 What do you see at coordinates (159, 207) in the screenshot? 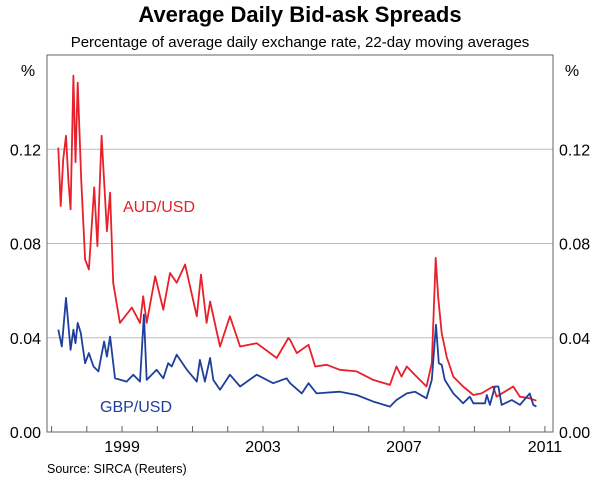
I see `series-label-aud-usd: AUD/USD` at bounding box center [159, 207].